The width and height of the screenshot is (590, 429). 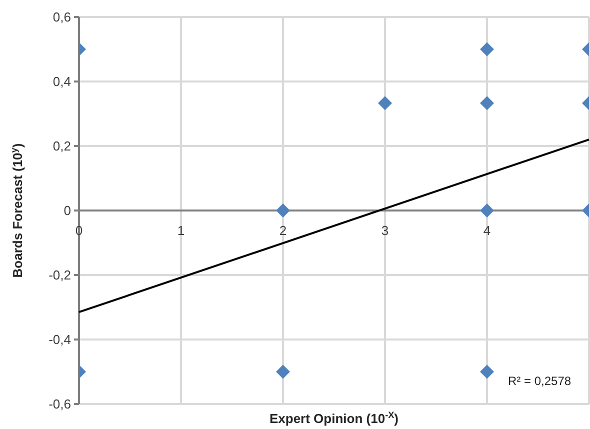 What do you see at coordinates (67, 210) in the screenshot?
I see `y-tick-label: 0` at bounding box center [67, 210].